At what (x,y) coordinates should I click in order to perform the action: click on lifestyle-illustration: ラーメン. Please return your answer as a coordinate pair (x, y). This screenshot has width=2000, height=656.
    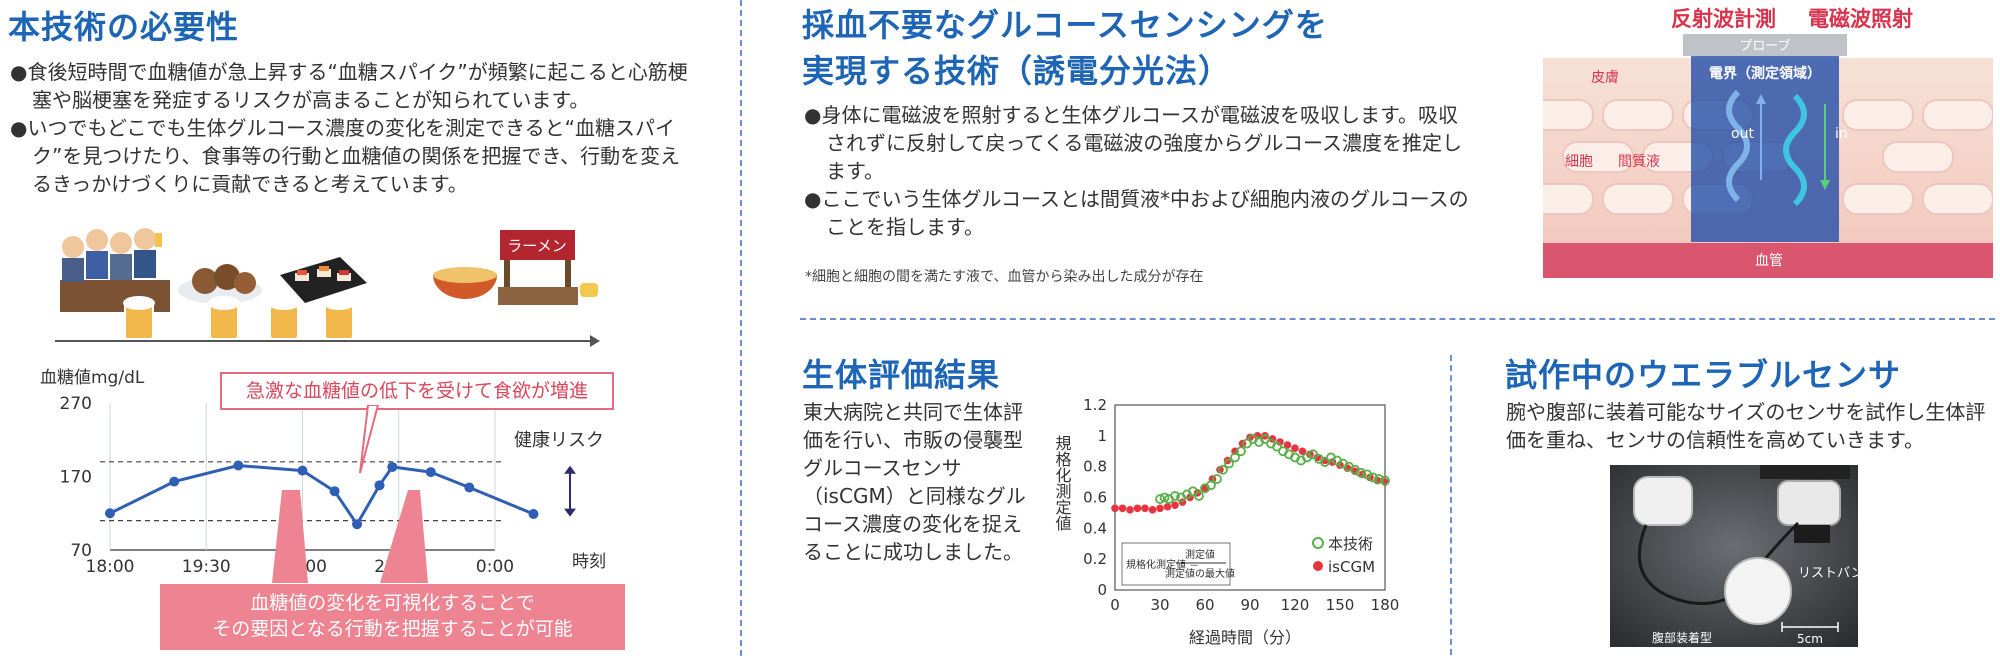
    Looking at the image, I should click on (327, 287).